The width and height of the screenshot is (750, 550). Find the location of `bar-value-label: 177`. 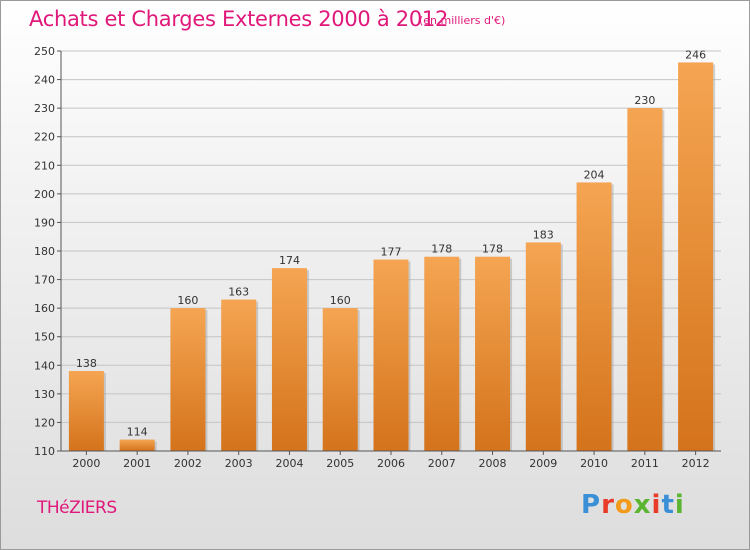

bar-value-label: 177 is located at coordinates (391, 252).